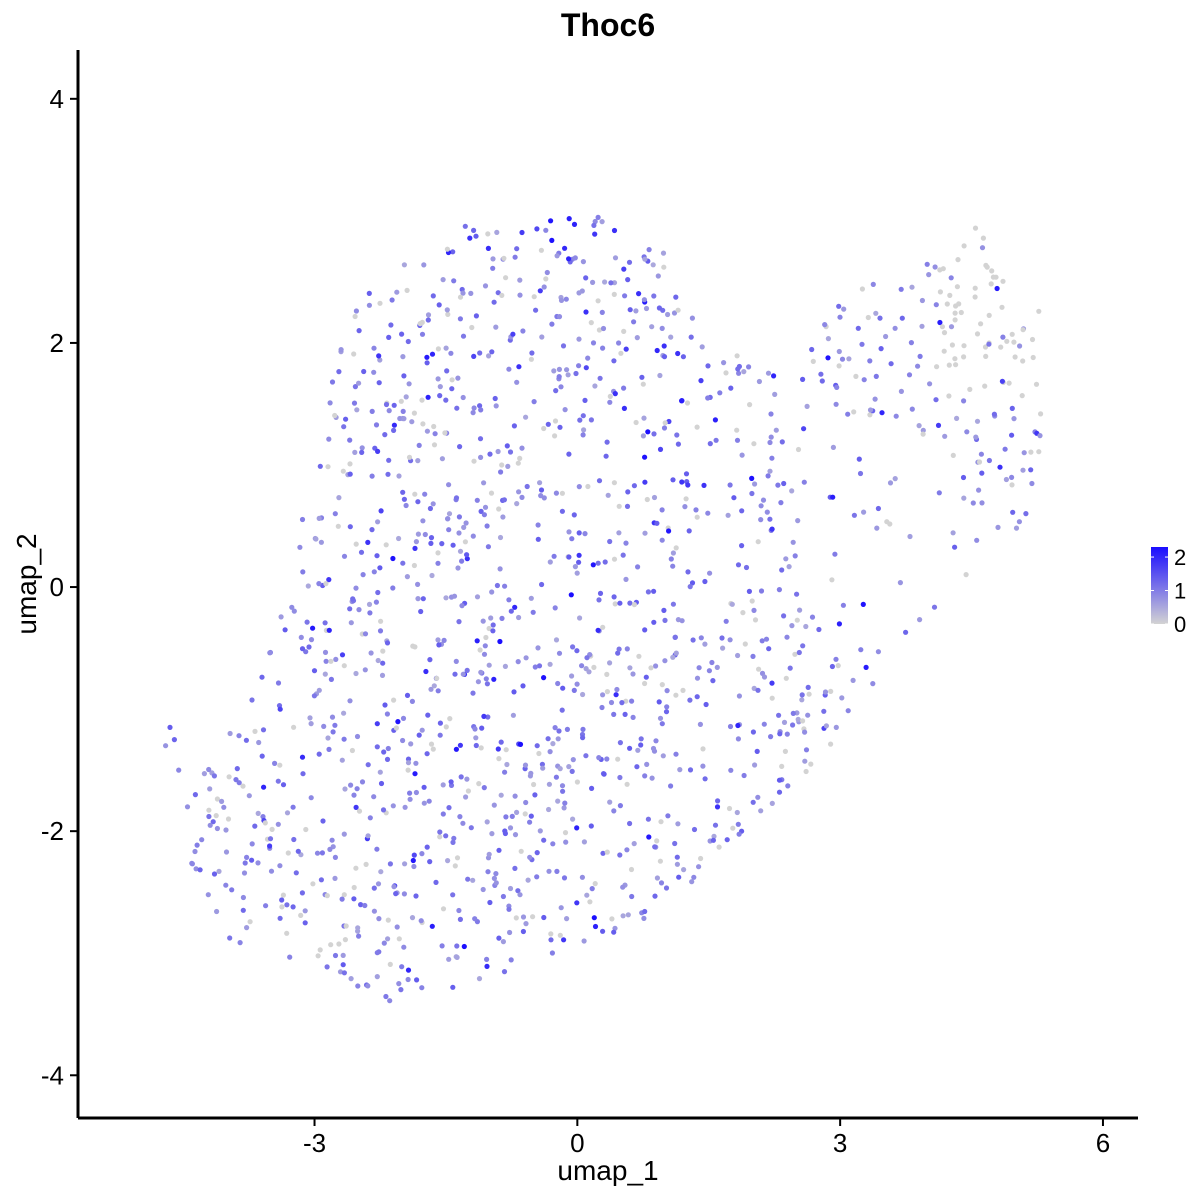 This screenshot has width=1200, height=1200. Describe the element at coordinates (840, 1143) in the screenshot. I see `x-tick-label: 3` at that location.